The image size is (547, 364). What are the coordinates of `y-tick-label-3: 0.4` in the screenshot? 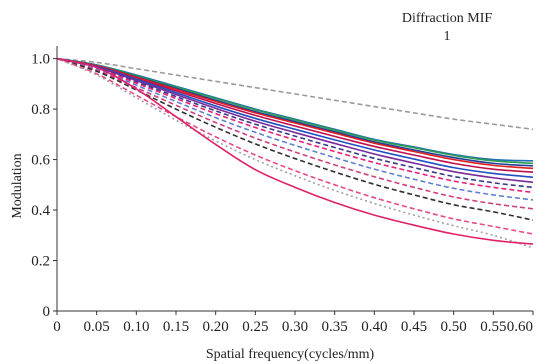 It's located at (40, 211).